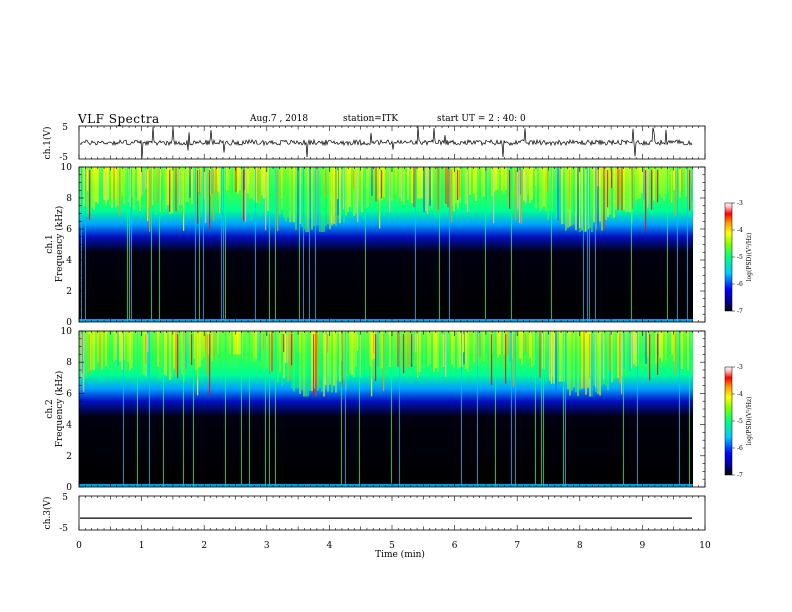 The width and height of the screenshot is (792, 612). Describe the element at coordinates (67, 168) in the screenshot. I see `y-tick-label: 10` at that location.